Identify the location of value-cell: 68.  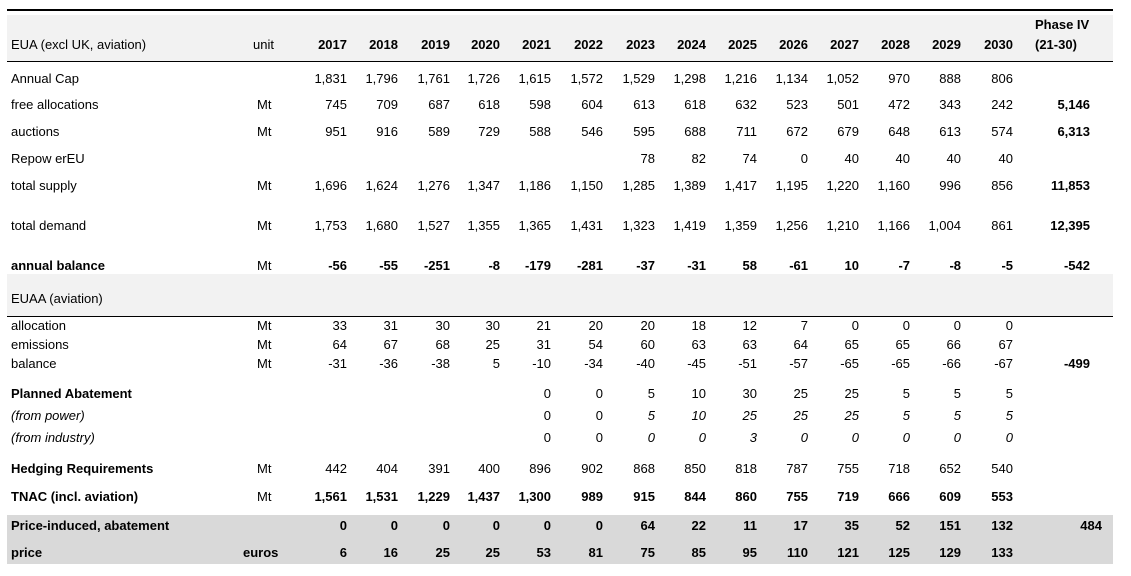
(442, 344).